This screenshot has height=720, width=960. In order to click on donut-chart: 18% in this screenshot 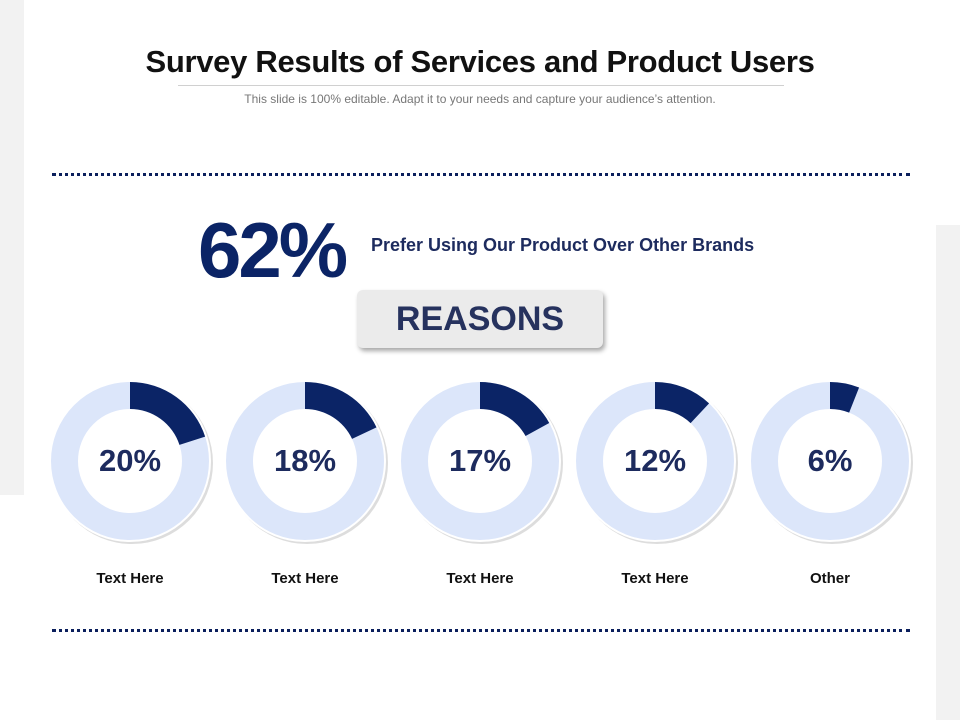, I will do `click(305, 461)`.